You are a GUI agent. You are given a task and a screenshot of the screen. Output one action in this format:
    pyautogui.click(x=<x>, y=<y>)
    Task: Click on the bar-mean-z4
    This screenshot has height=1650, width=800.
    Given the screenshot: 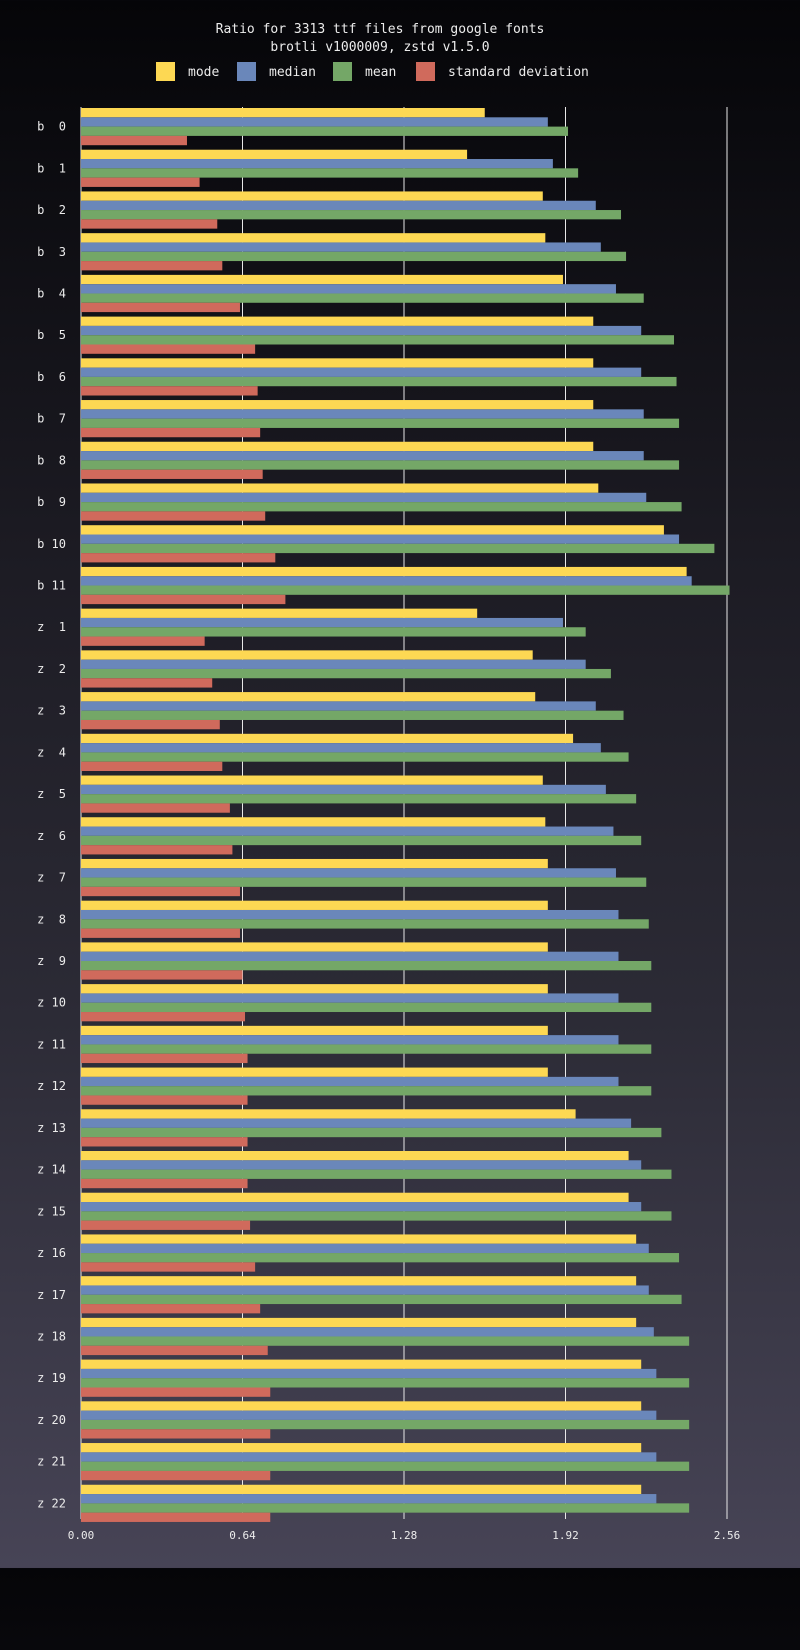 What is the action you would take?
    pyautogui.click(x=355, y=757)
    